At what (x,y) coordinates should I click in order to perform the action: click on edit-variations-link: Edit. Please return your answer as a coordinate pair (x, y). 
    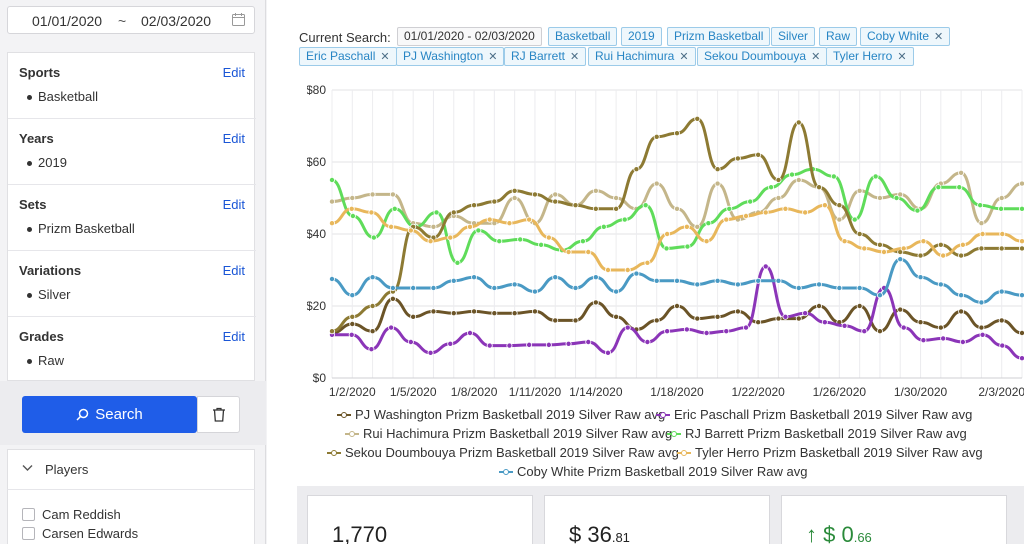
    Looking at the image, I should click on (233, 270).